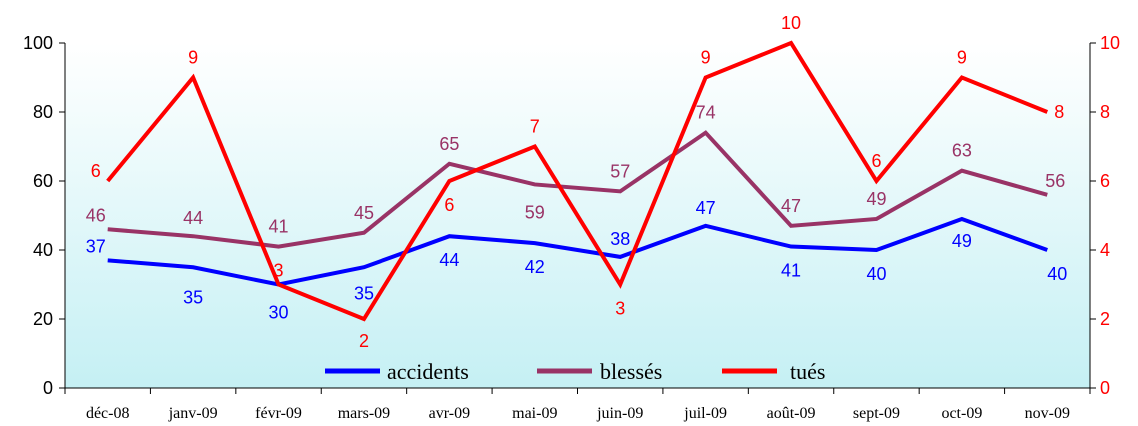 This screenshot has width=1138, height=426. I want to click on data-label-accidents: 37, so click(96, 246).